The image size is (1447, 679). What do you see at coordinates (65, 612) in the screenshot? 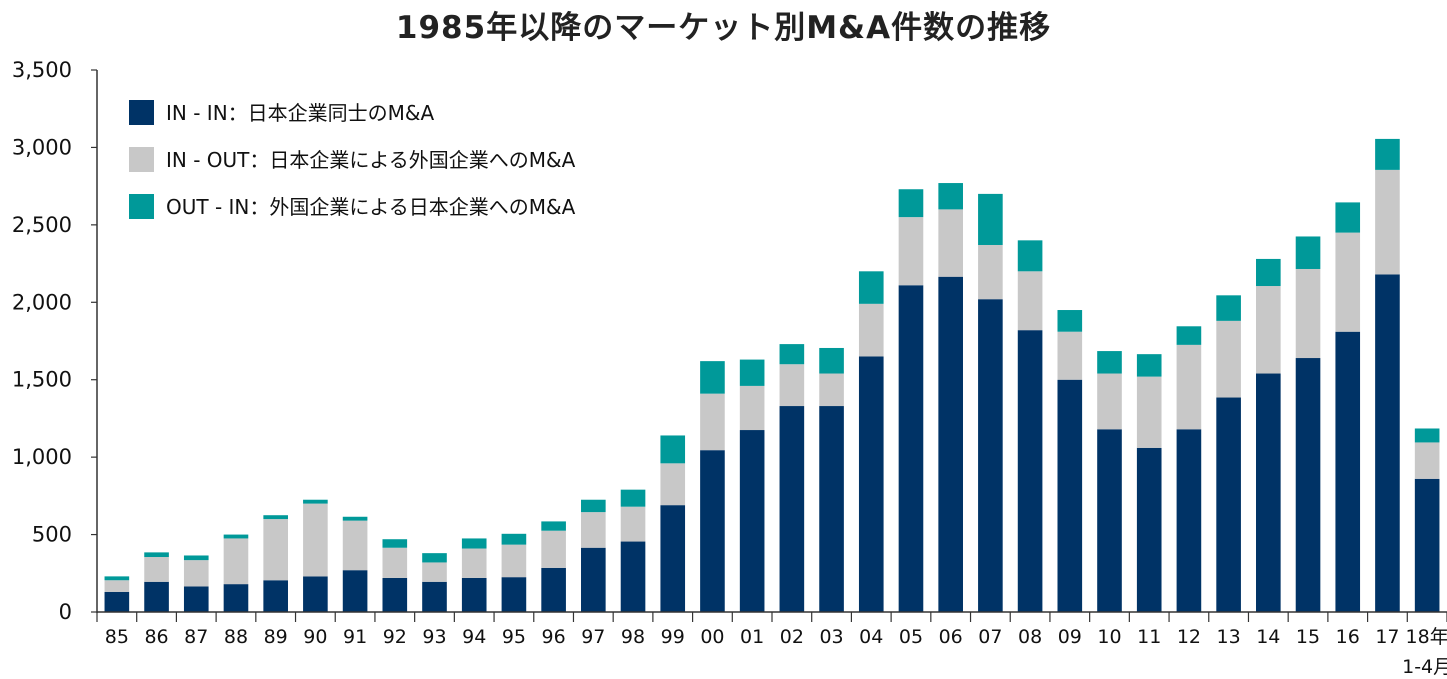
I see `y-tick-label-0: 0` at bounding box center [65, 612].